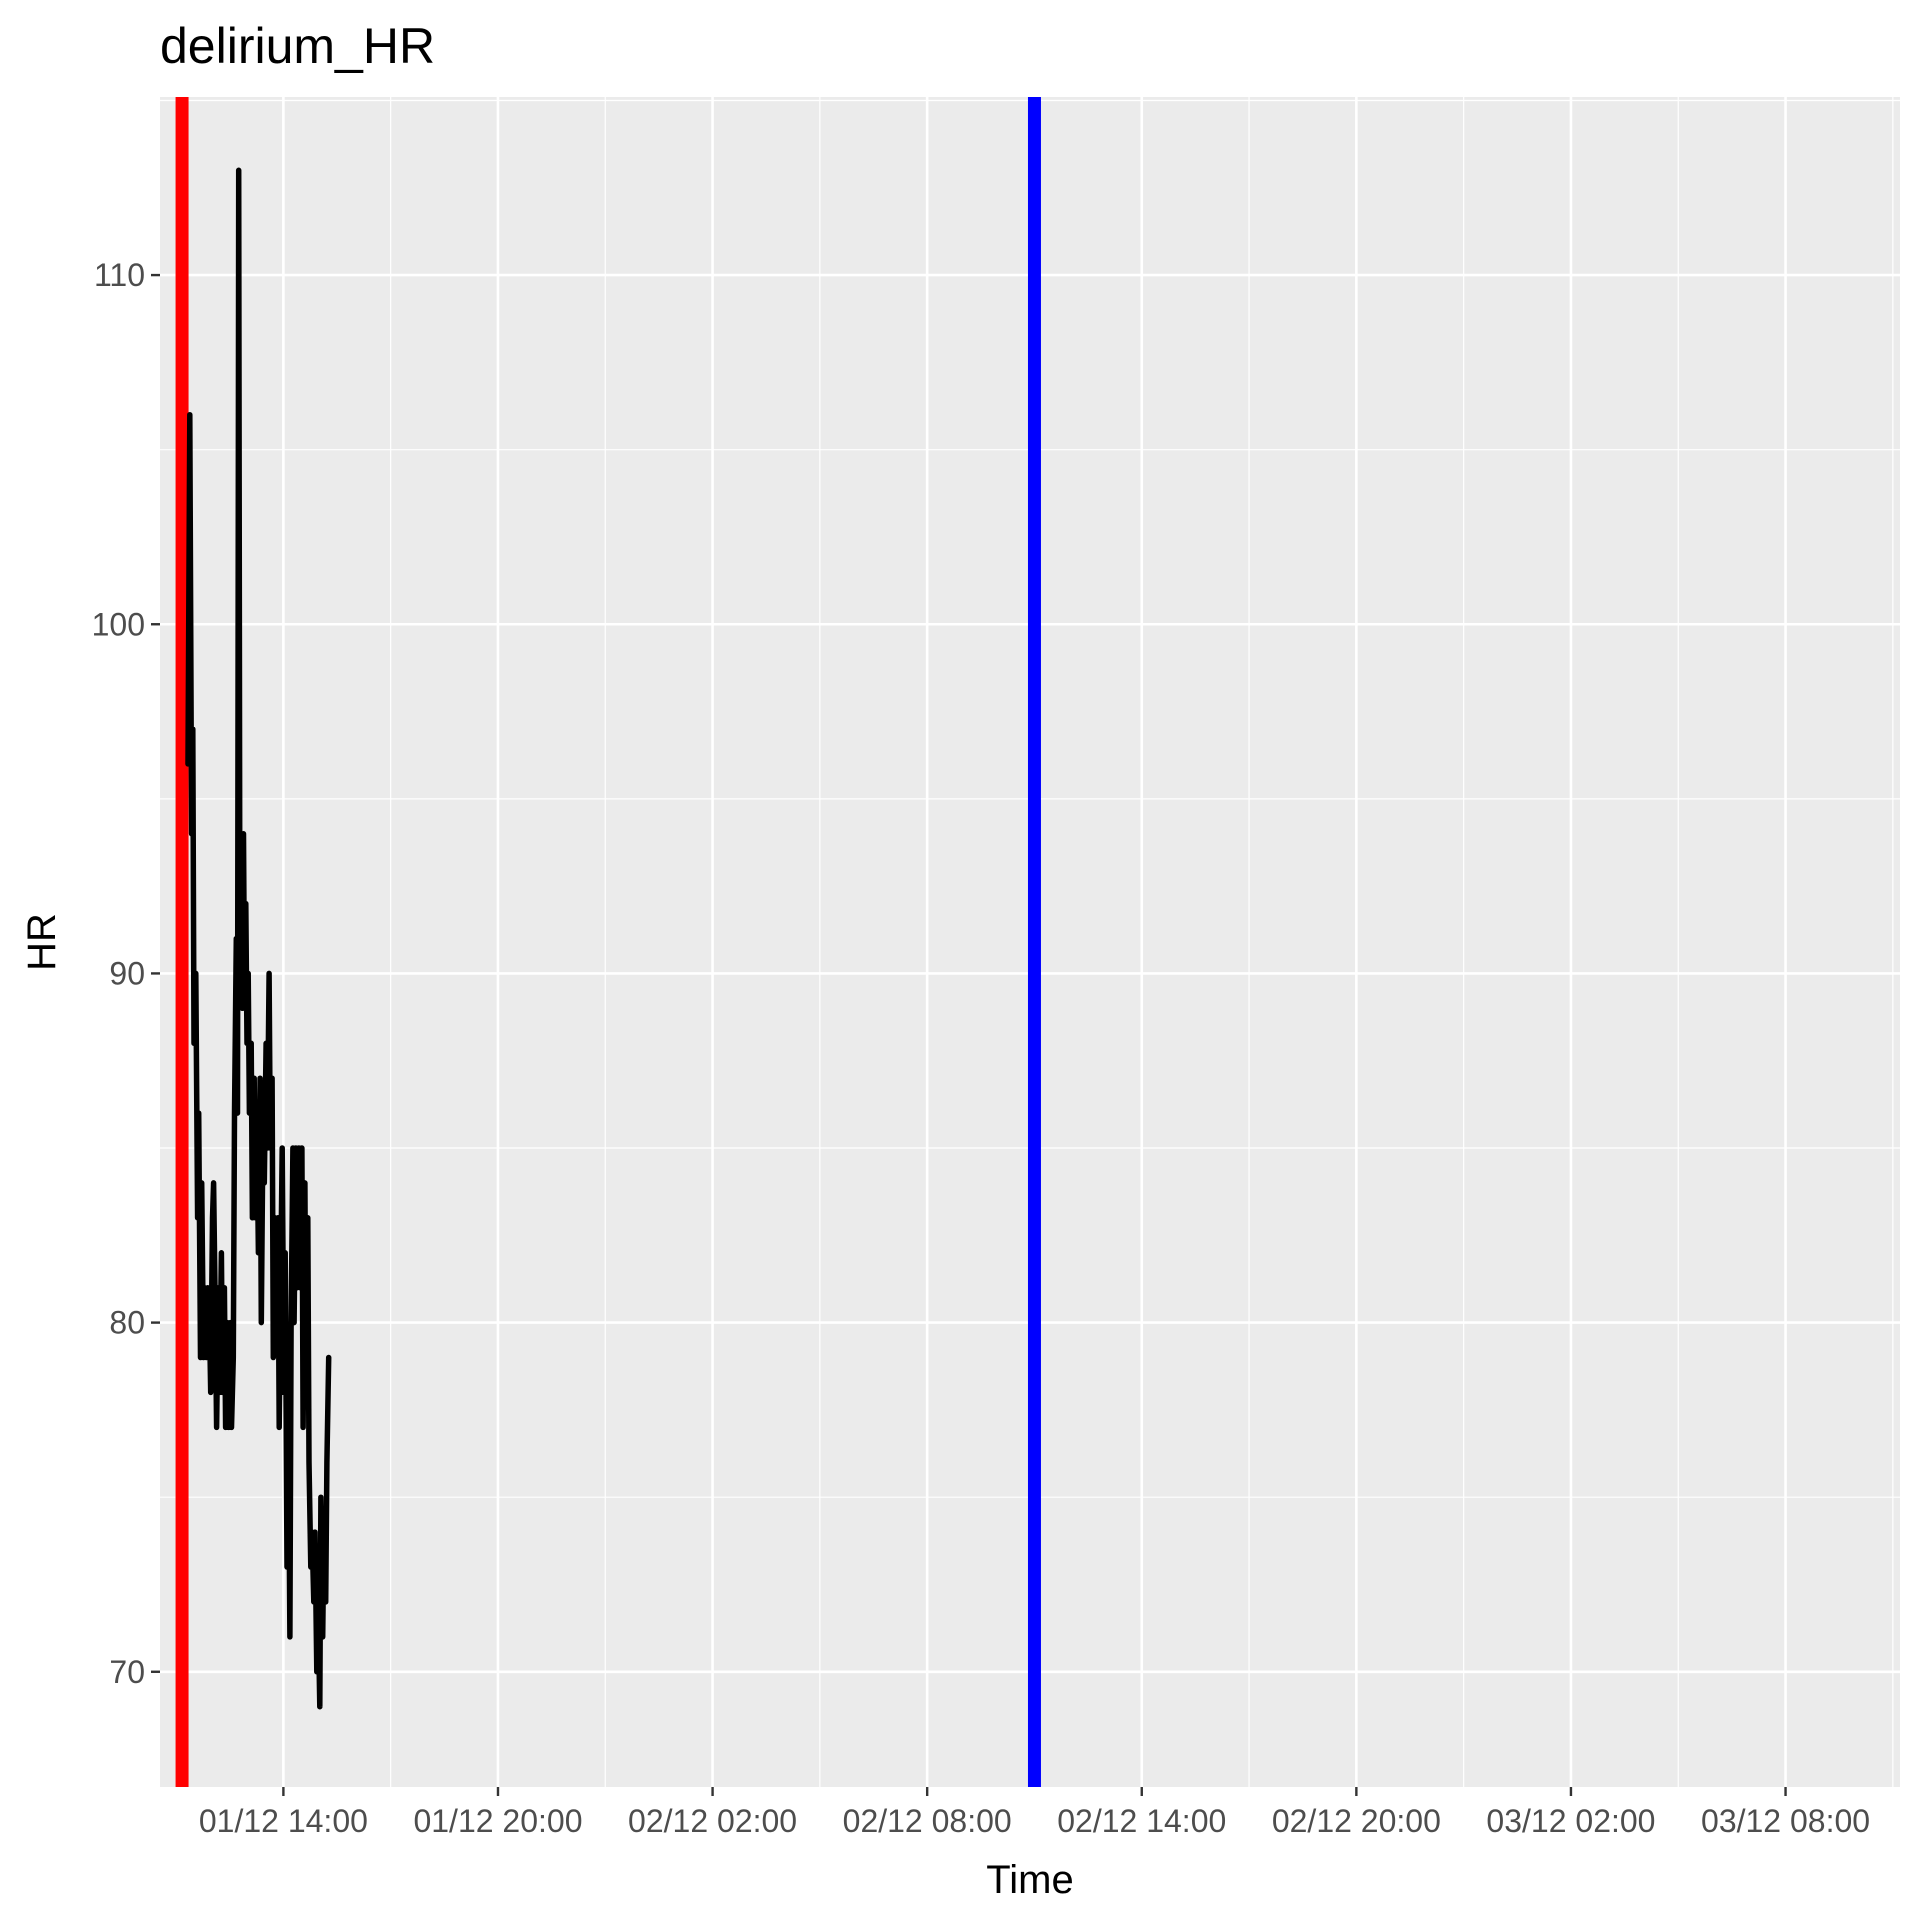  I want to click on y-axis: 70 80 90 100 110, so click(126, 973).